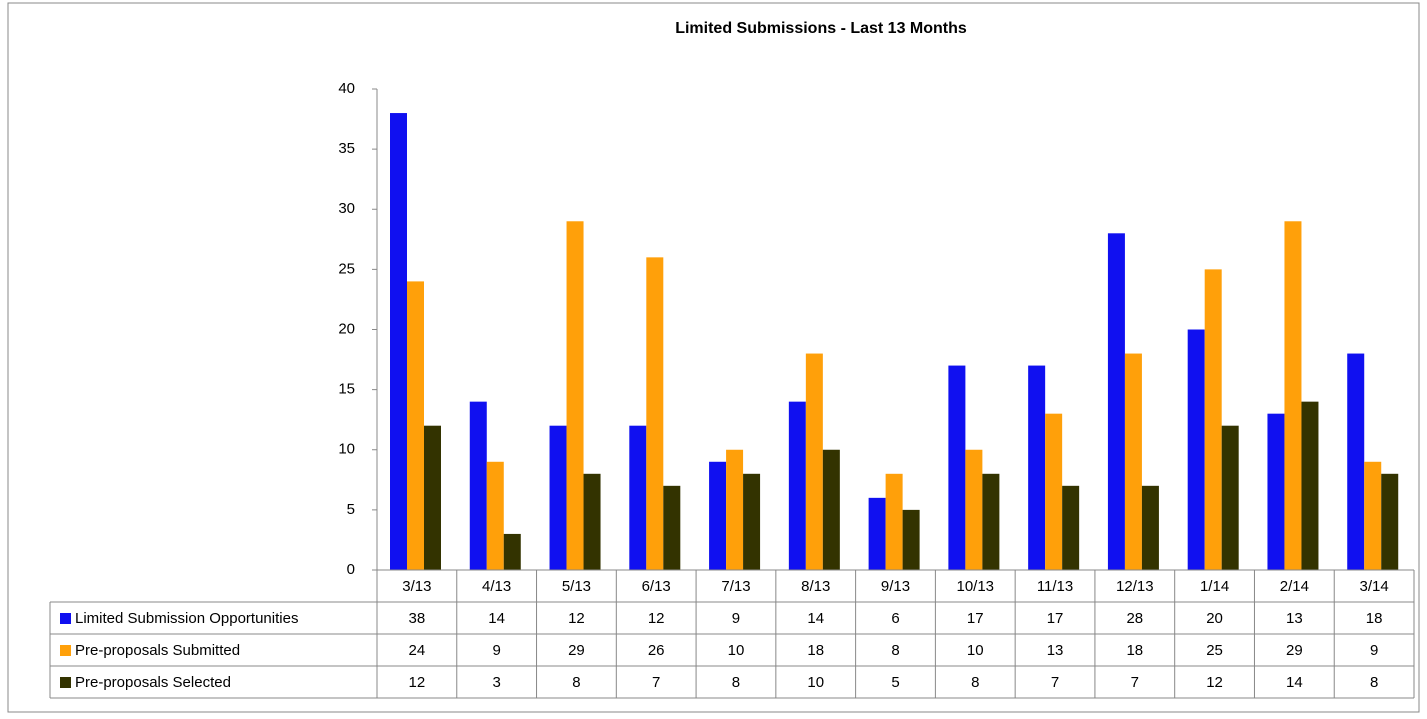 This screenshot has width=1427, height=719. What do you see at coordinates (576, 586) in the screenshot?
I see `x-tick-label: 5/13` at bounding box center [576, 586].